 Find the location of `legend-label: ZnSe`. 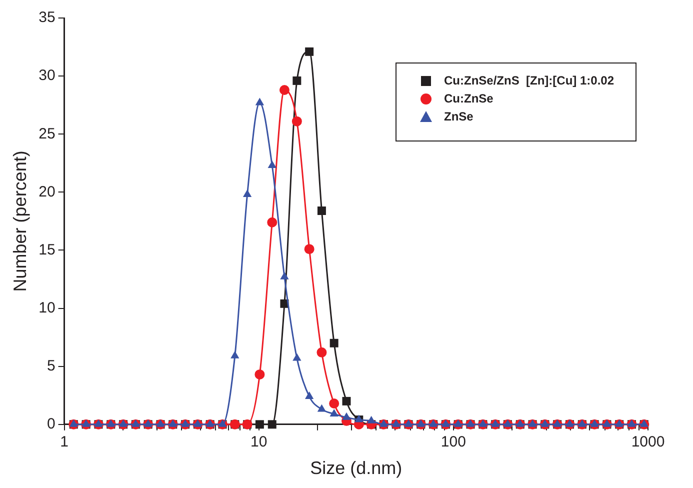

legend-label: ZnSe is located at coordinates (459, 116).